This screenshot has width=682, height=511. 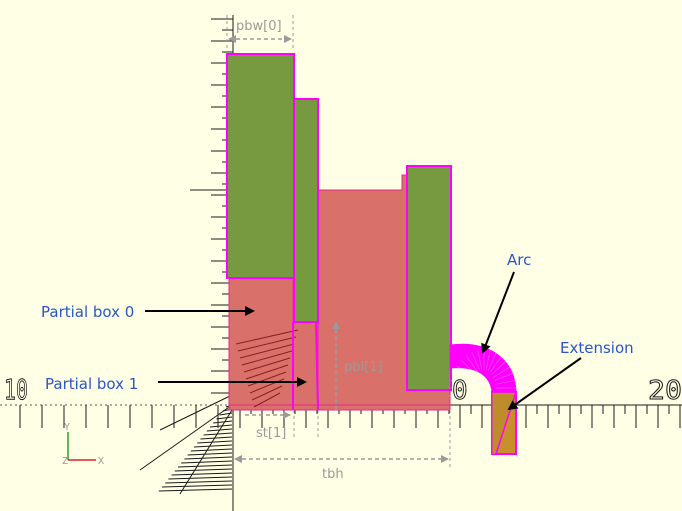 I want to click on svg-text: 20, so click(x=665, y=391).